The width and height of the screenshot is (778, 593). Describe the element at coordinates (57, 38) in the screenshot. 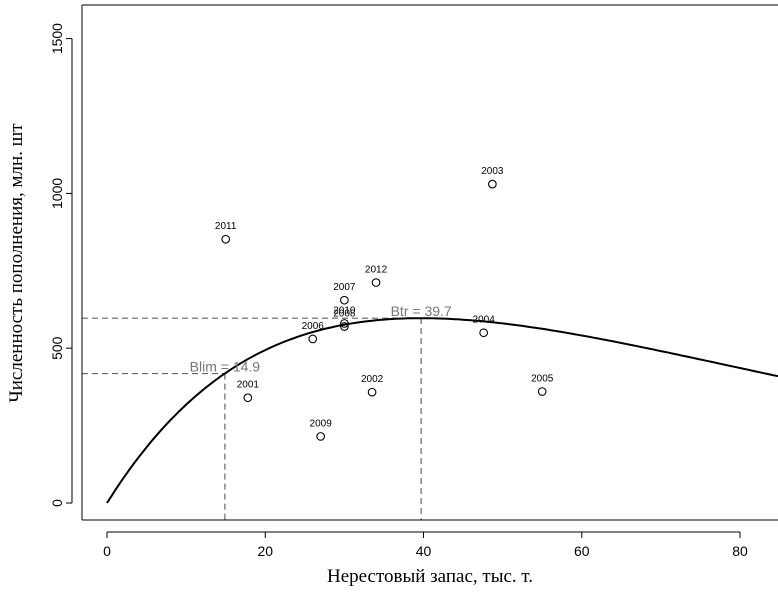

I see `y-tick-label: 1500` at that location.